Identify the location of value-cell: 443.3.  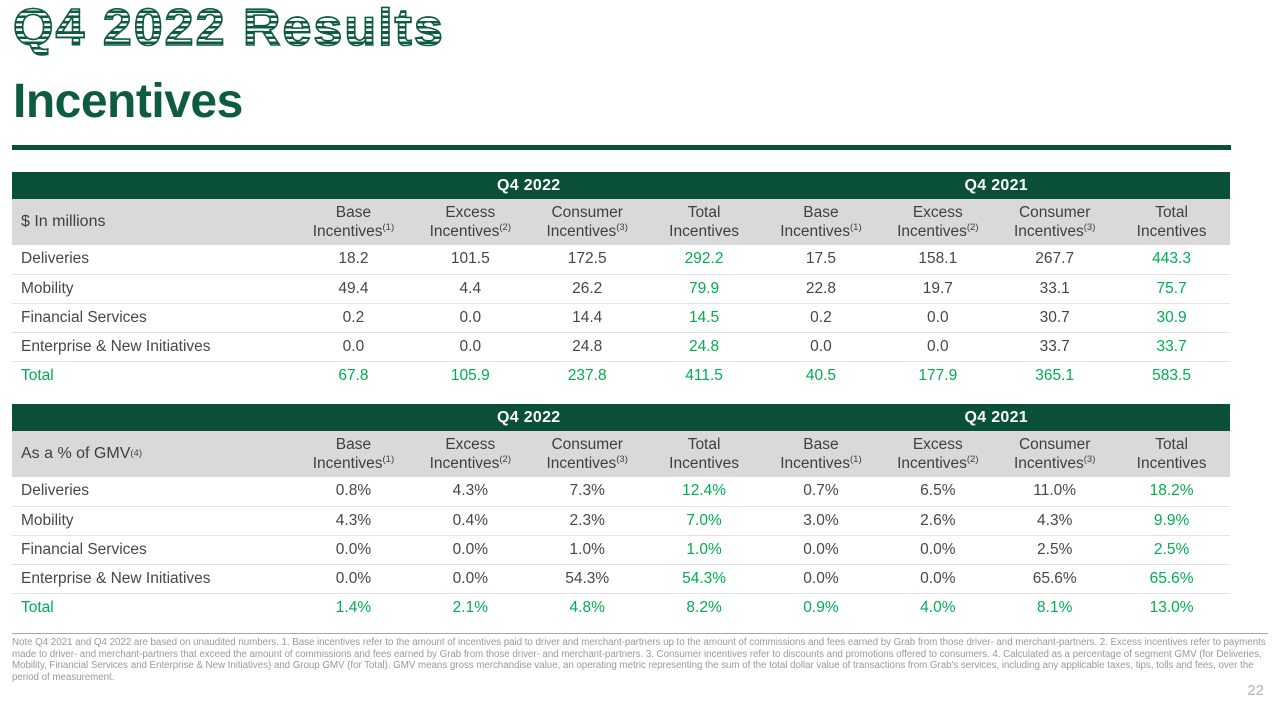
(1171, 258).